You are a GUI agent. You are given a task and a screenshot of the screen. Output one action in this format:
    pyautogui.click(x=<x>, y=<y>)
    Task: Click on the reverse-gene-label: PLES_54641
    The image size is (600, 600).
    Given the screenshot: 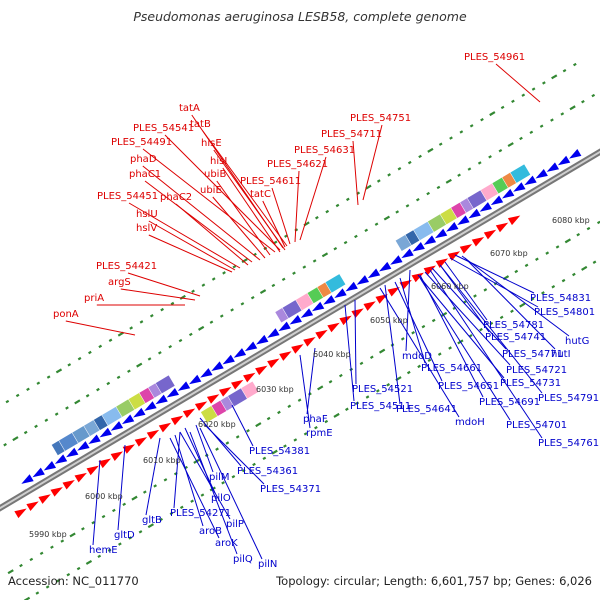 What is the action you would take?
    pyautogui.click(x=426, y=409)
    